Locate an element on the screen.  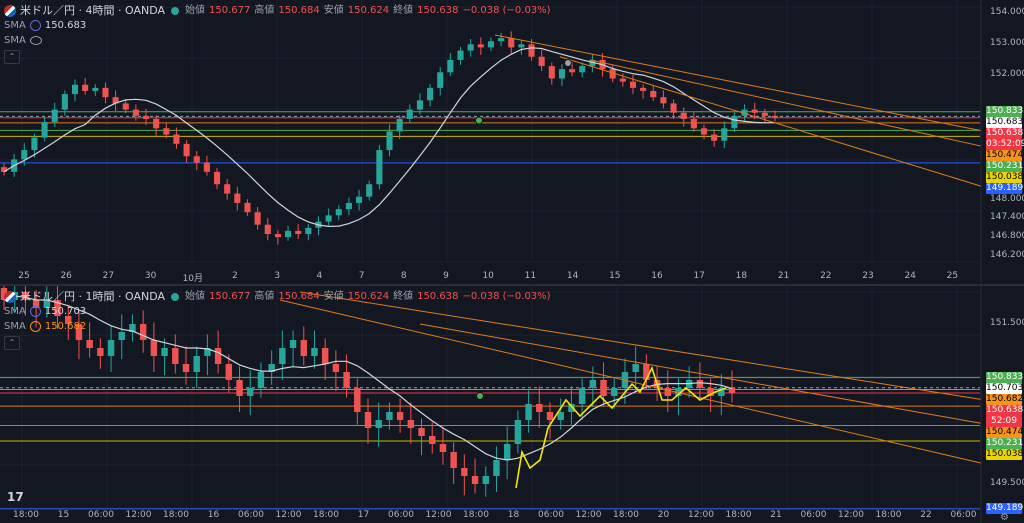
price-badge: 150.231 is located at coordinates (1005, 167).